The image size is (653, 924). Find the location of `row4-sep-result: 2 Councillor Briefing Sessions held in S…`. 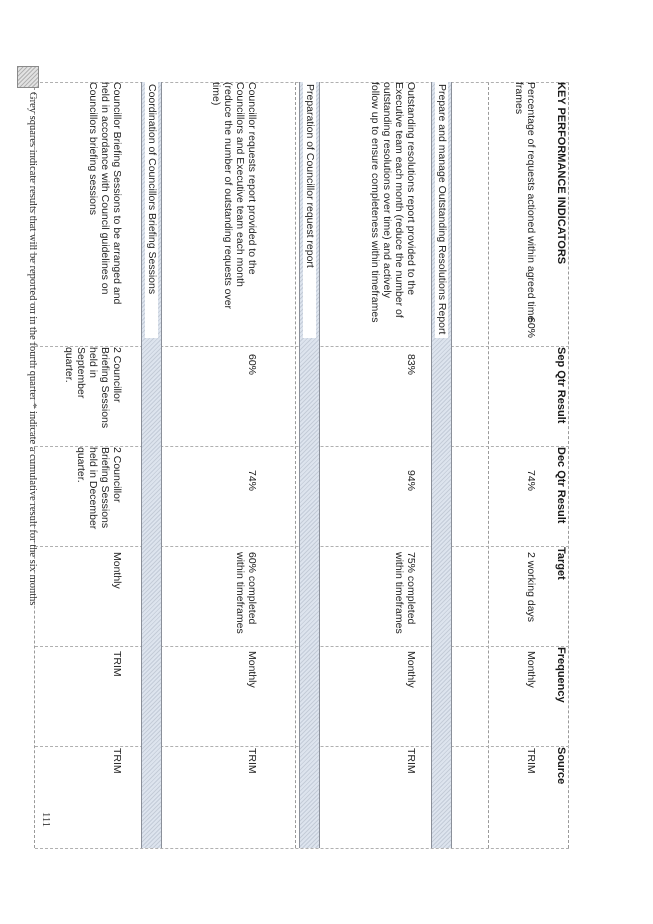

row4-sep-result: 2 Councillor Briefing Sessions held in S… is located at coordinates (93, 388).